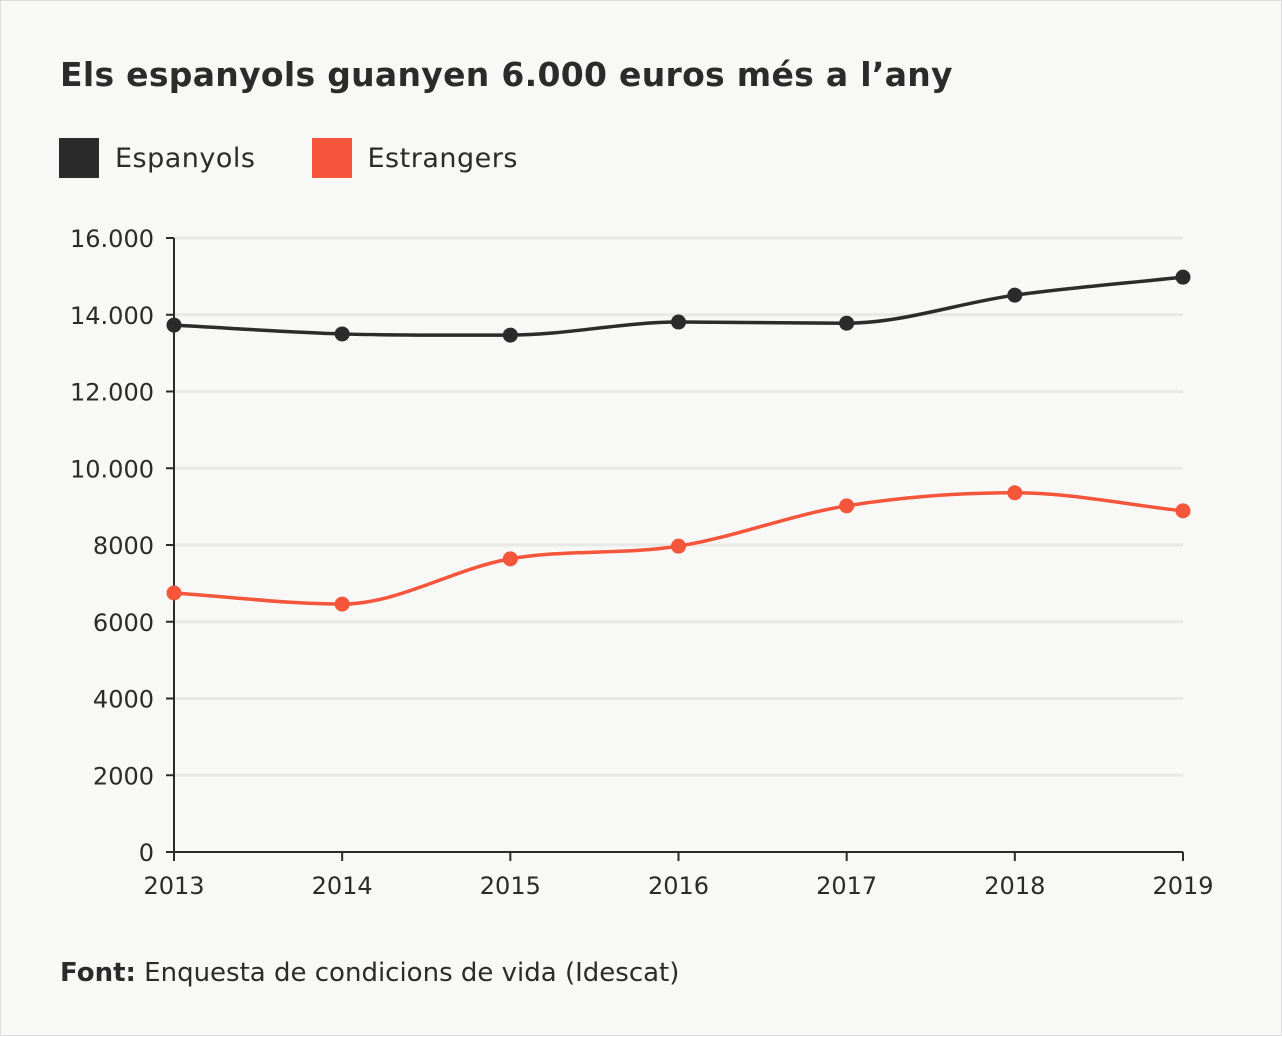 The image size is (1282, 1037). I want to click on y-tick-label: 2000, so click(123, 776).